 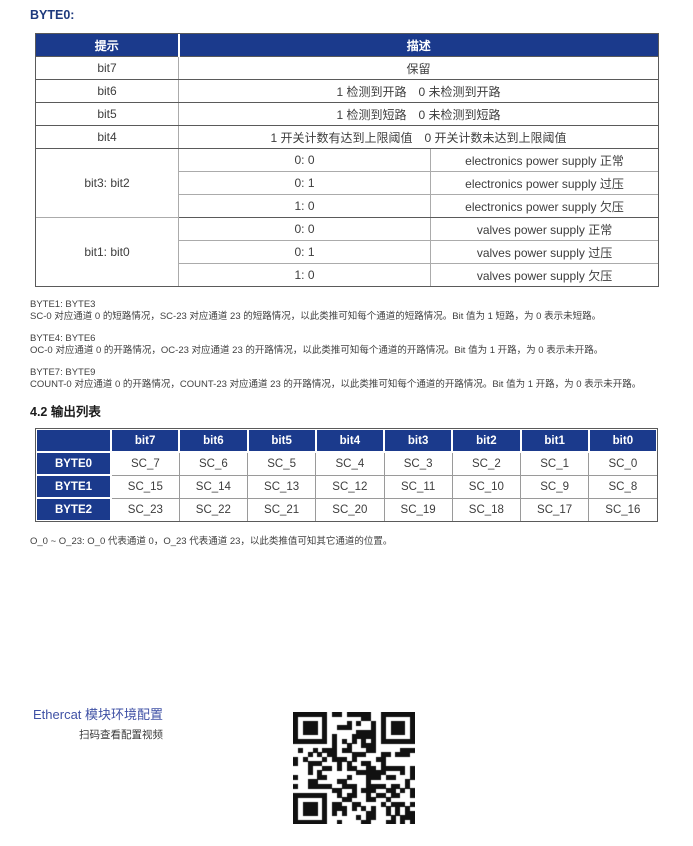 What do you see at coordinates (281, 463) in the screenshot?
I see `table-cell: SC_5` at bounding box center [281, 463].